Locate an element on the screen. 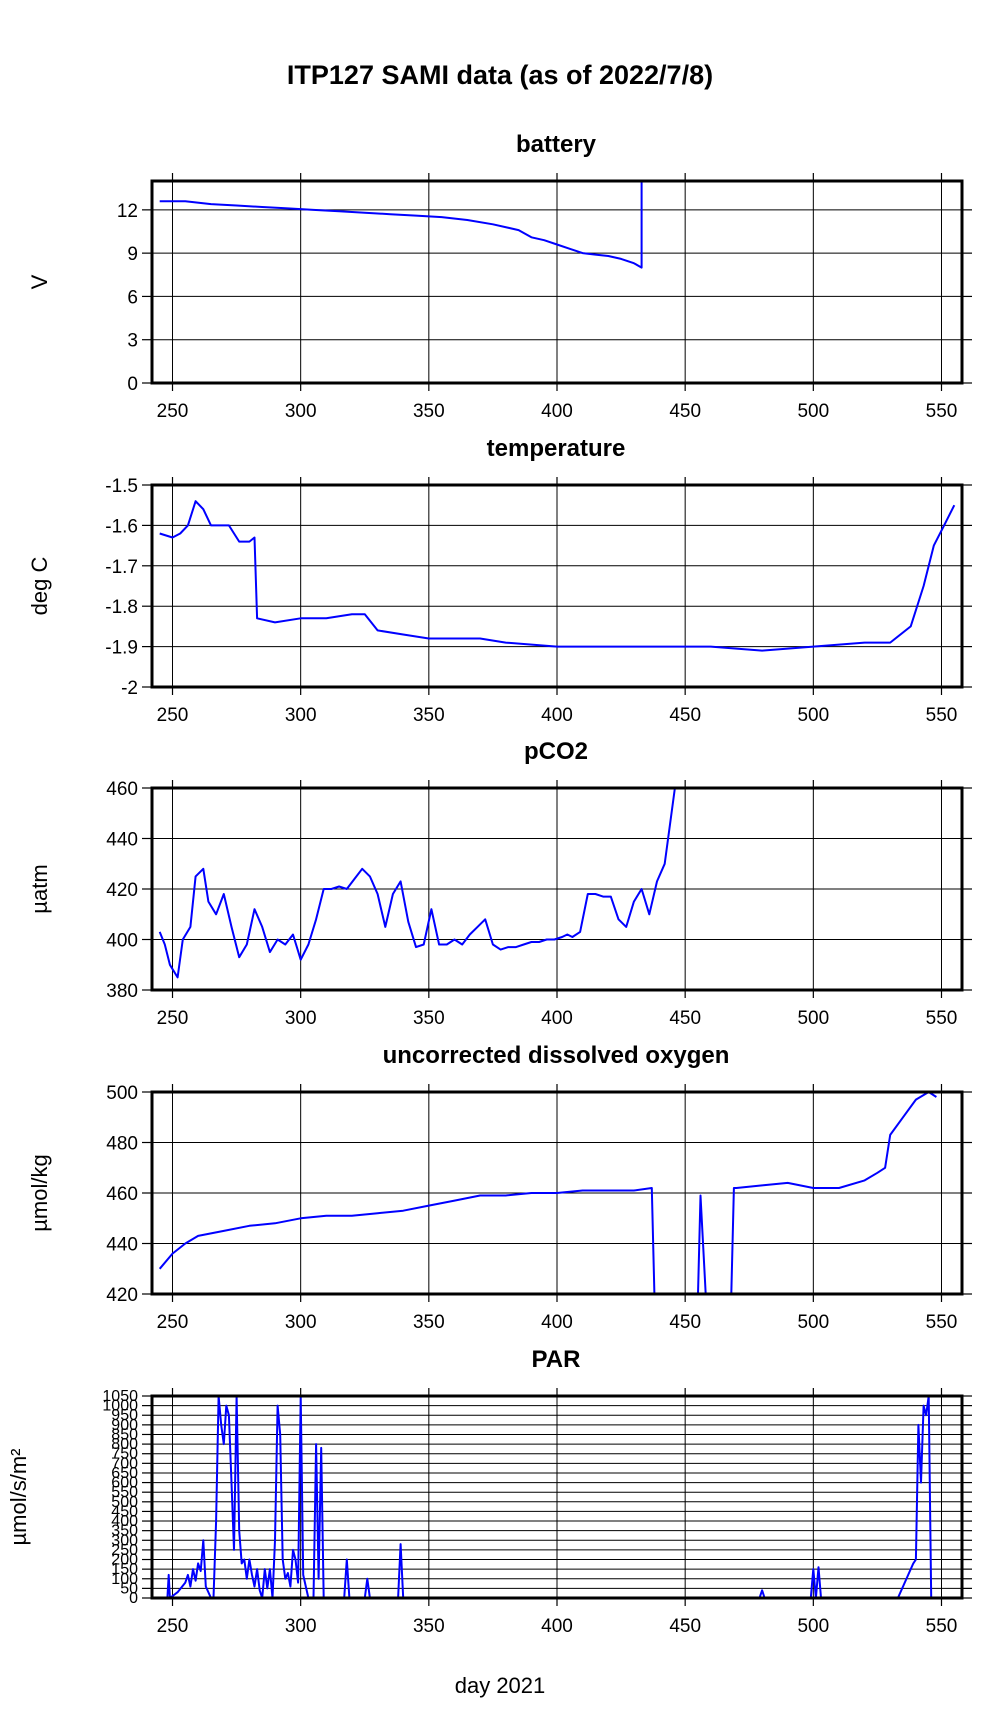 Image resolution: width=1000 pixels, height=1720 pixels. x-axis-label: day 2021 is located at coordinates (500, 1685).